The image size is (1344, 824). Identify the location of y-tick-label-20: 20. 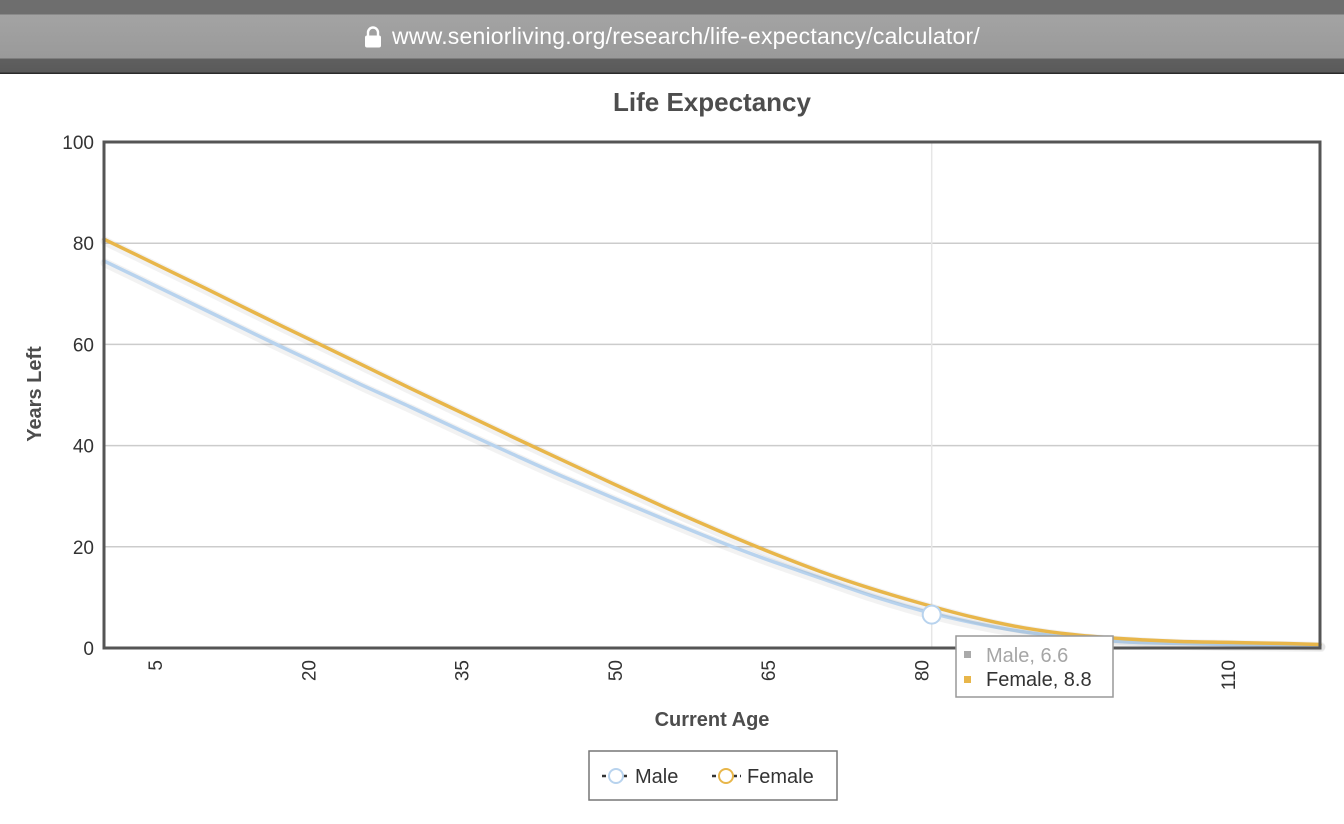
(83, 548).